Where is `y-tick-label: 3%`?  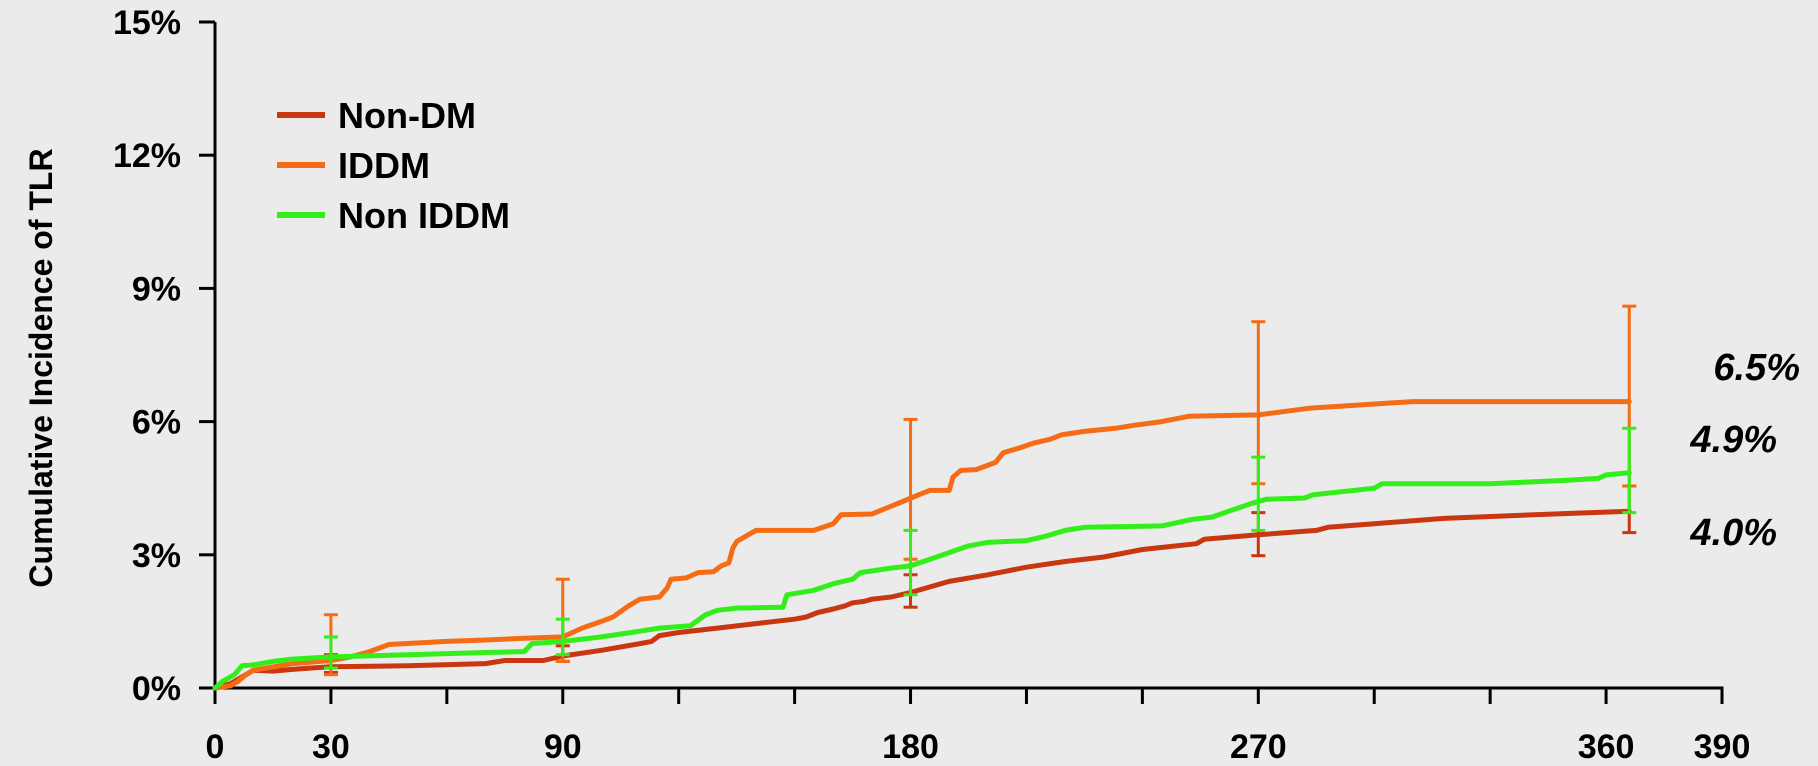
y-tick-label: 3% is located at coordinates (156, 556).